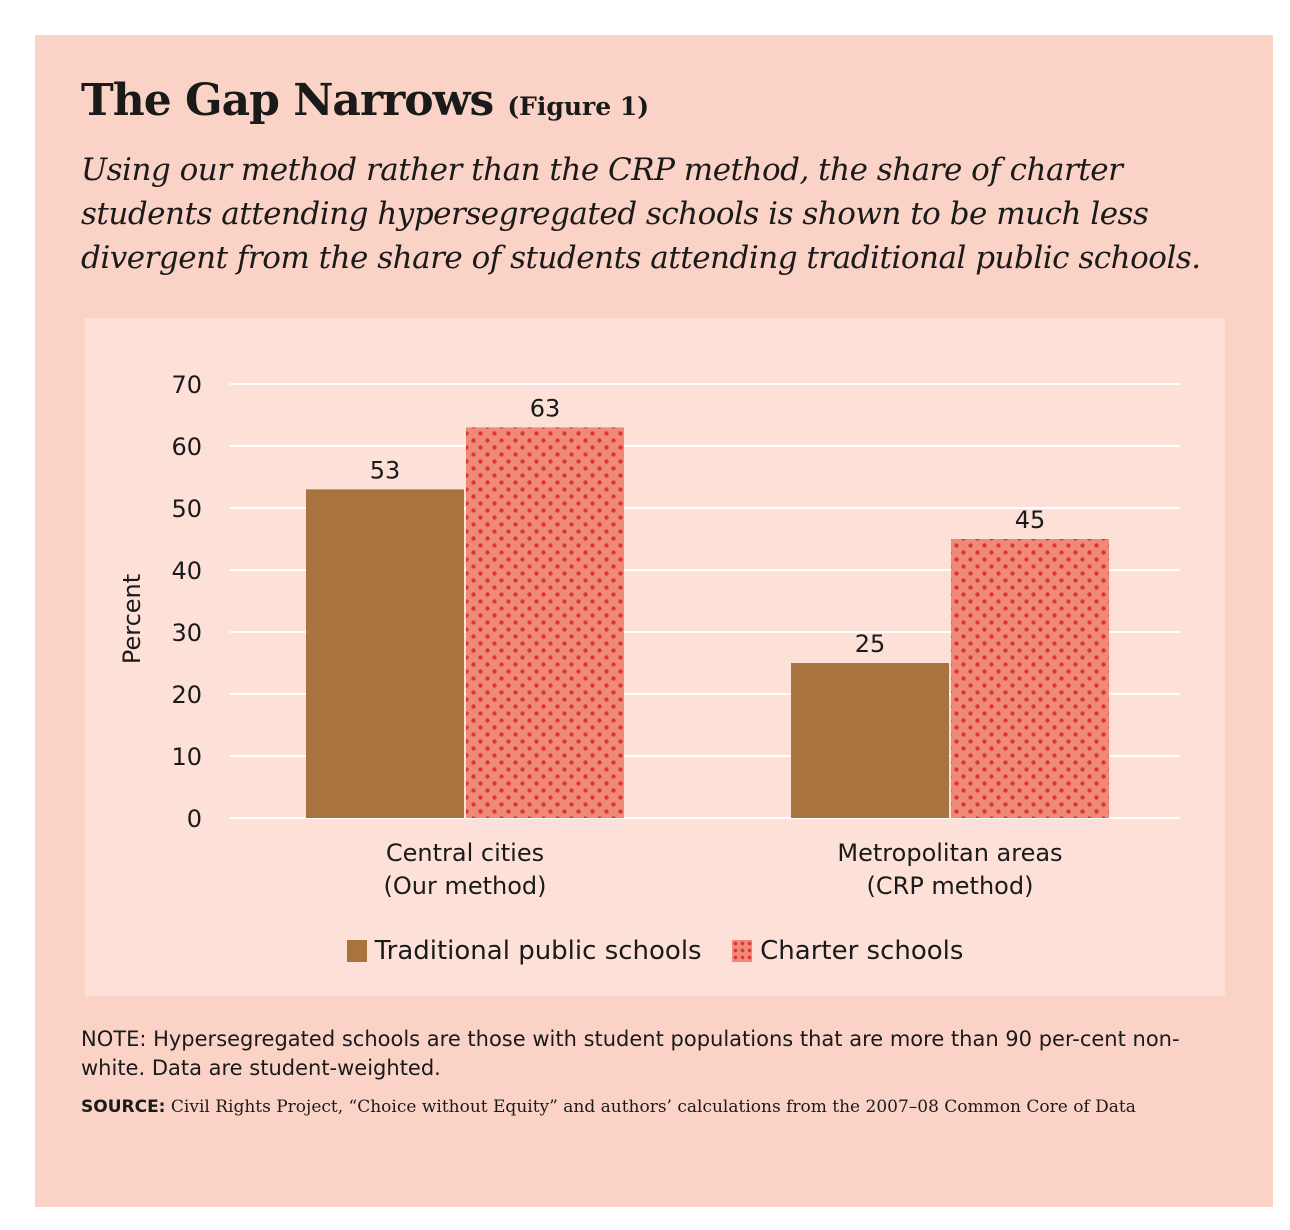 This screenshot has width=1290, height=1230. I want to click on legend-item-charter: Charter schools, so click(847, 951).